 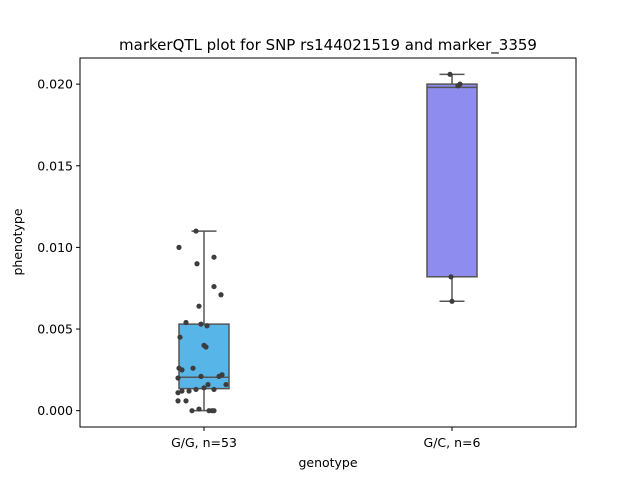 What do you see at coordinates (17, 241) in the screenshot?
I see `y-axis-label: phenotype` at bounding box center [17, 241].